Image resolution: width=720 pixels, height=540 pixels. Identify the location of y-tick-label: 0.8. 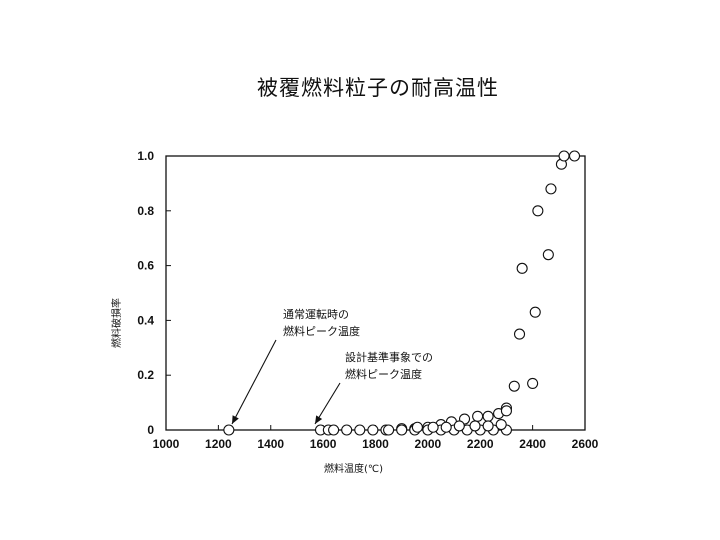
(145, 211).